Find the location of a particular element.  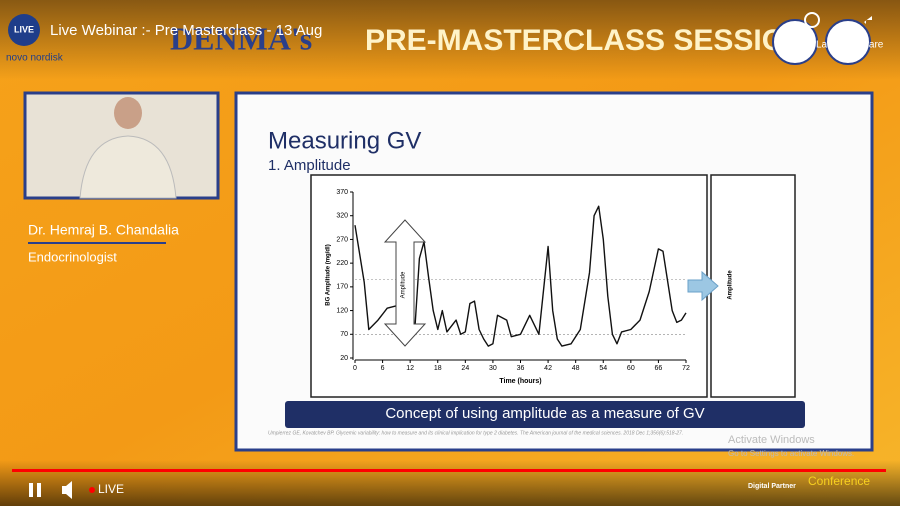

share-icon is located at coordinates (868, 20).